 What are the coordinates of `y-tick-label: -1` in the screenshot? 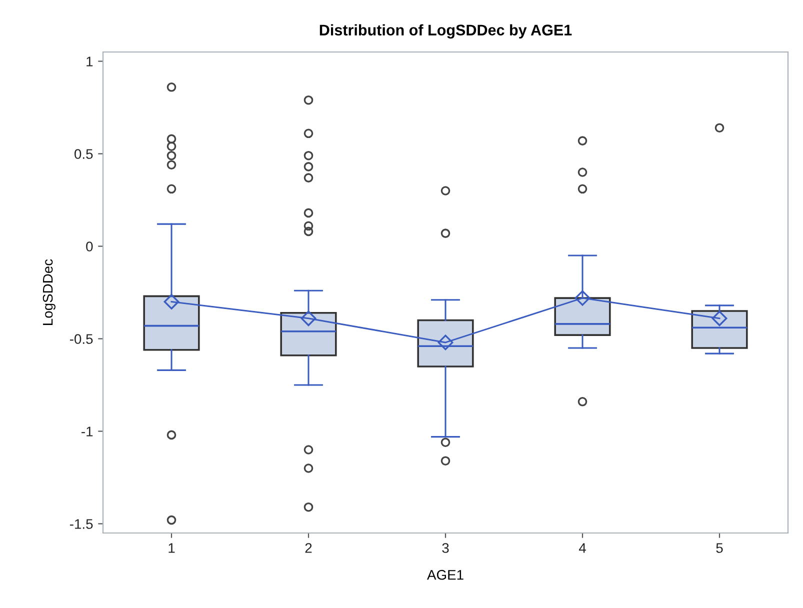 It's located at (87, 431).